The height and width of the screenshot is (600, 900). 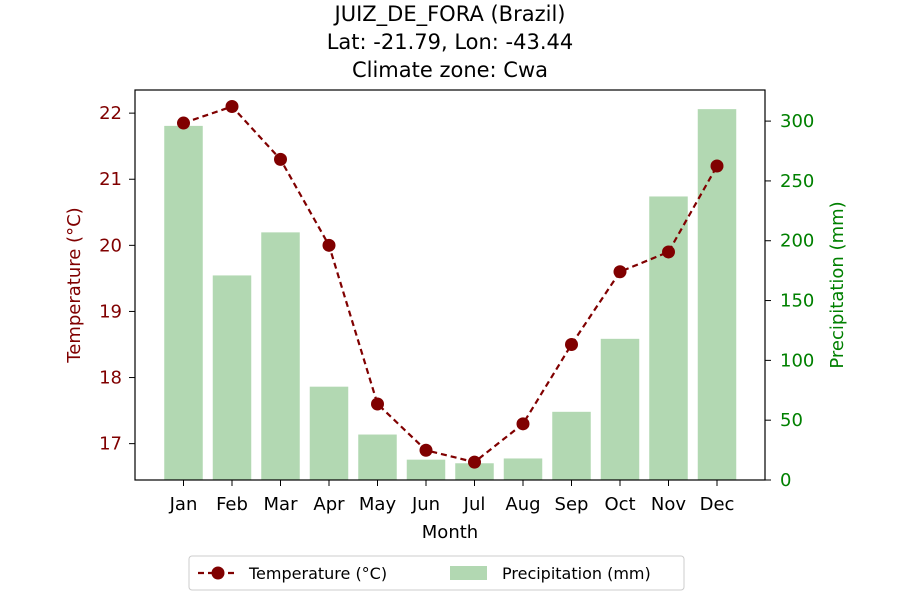 I want to click on precip-bar-feb, so click(x=232, y=377).